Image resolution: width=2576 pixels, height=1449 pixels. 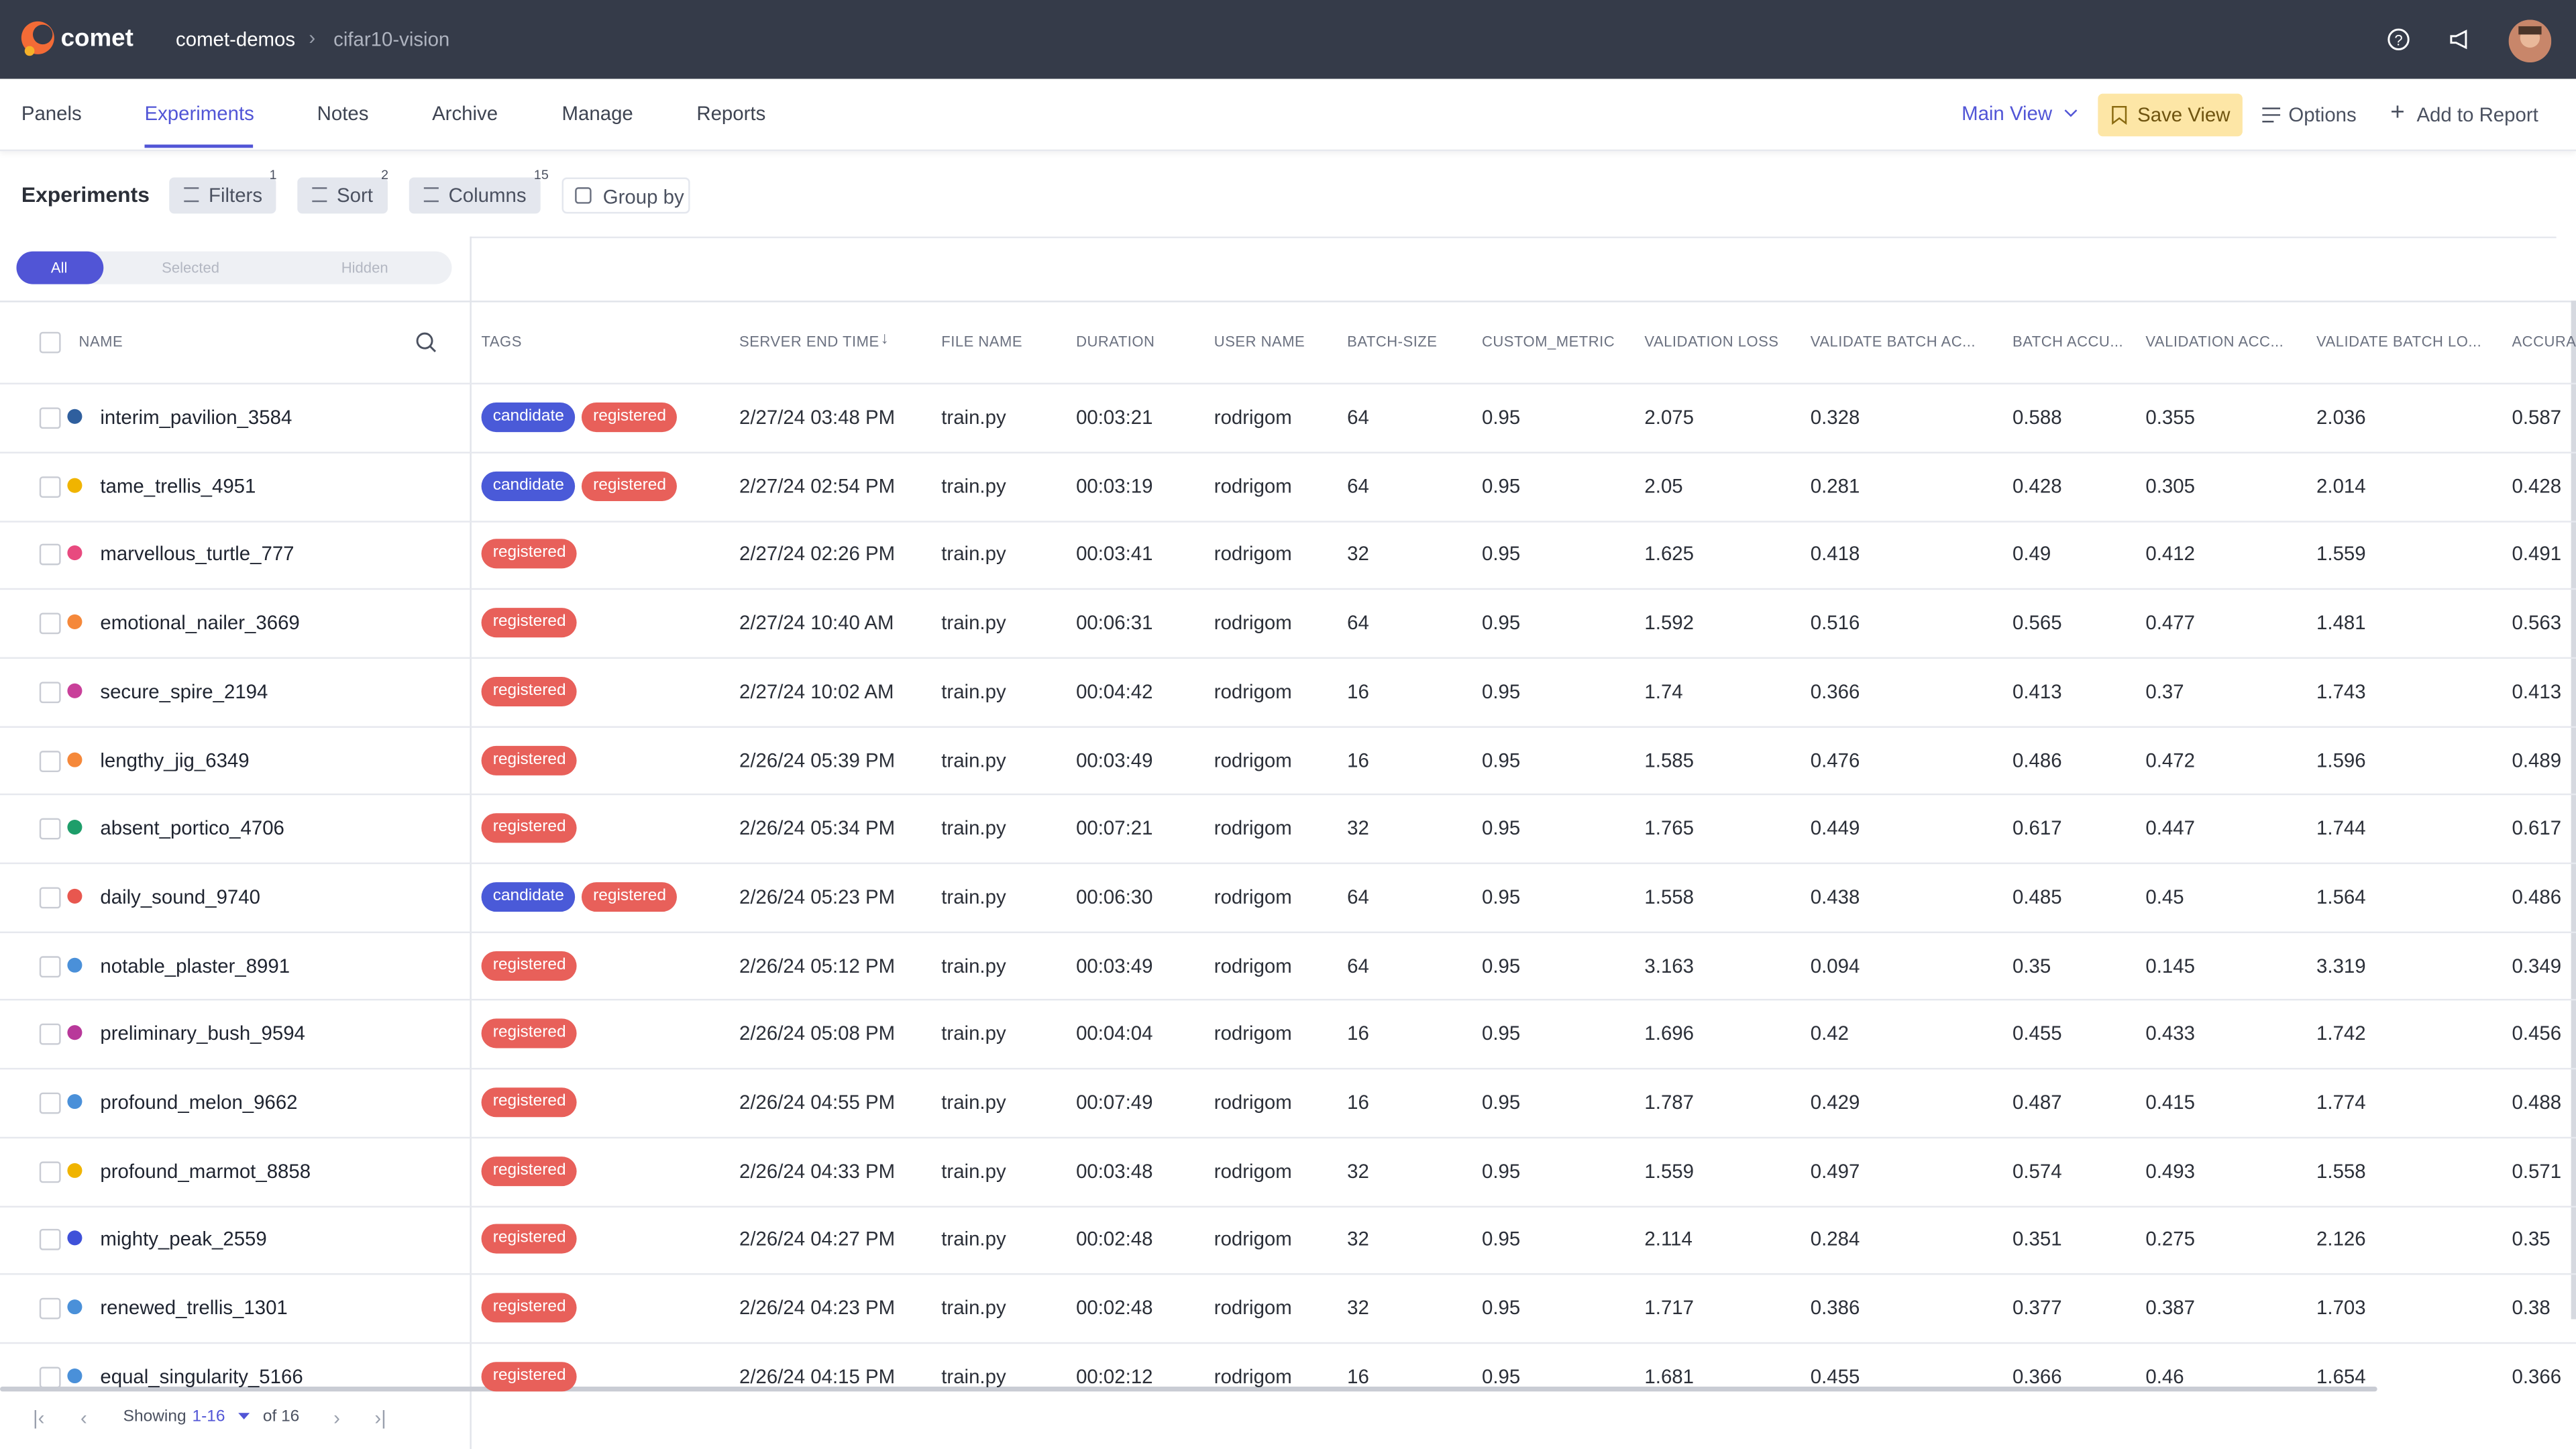 I want to click on columns-icon, so click(x=431, y=194).